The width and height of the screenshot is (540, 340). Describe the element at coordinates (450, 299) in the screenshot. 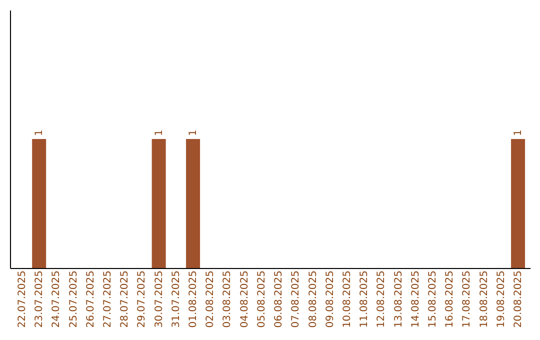

I see `x-tick-label: 16.08.2025` at that location.